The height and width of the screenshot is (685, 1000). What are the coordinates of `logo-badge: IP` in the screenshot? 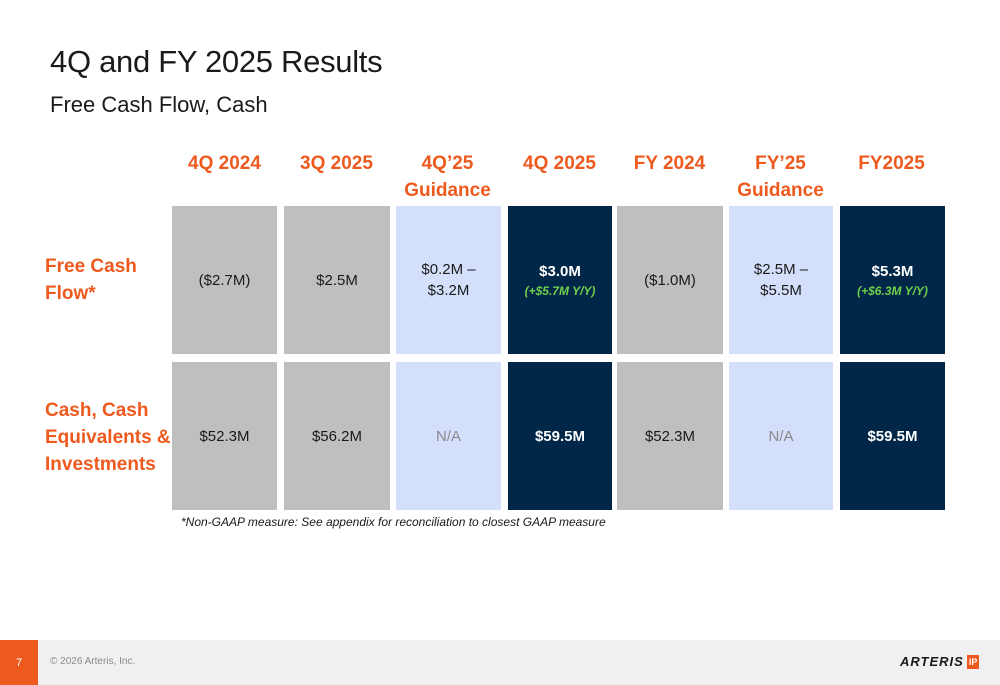 It's located at (973, 661).